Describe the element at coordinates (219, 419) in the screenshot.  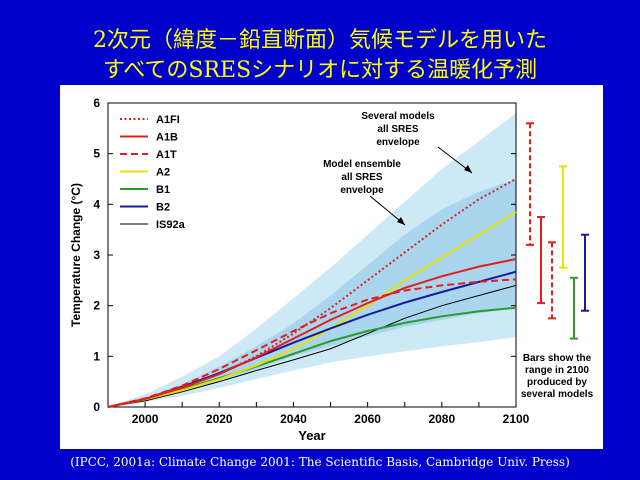
I see `x-tick-label: 2020` at that location.